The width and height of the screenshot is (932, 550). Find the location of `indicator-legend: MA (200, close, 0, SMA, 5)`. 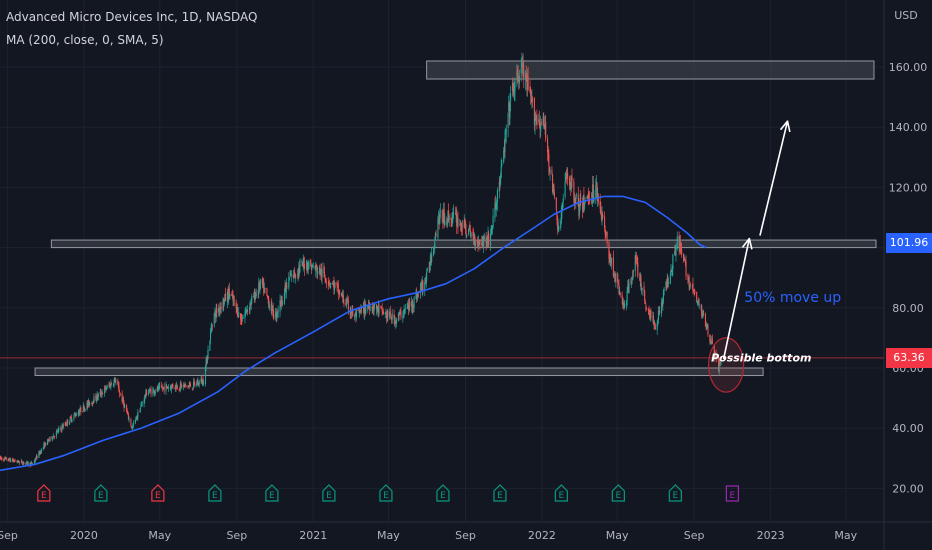

indicator-legend: MA (200, close, 0, SMA, 5) is located at coordinates (85, 40).